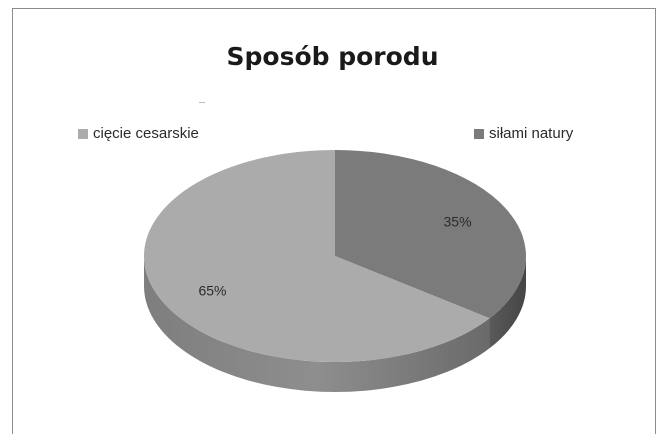 This screenshot has width=665, height=441. I want to click on legend-swatch-cesarean, so click(83, 133).